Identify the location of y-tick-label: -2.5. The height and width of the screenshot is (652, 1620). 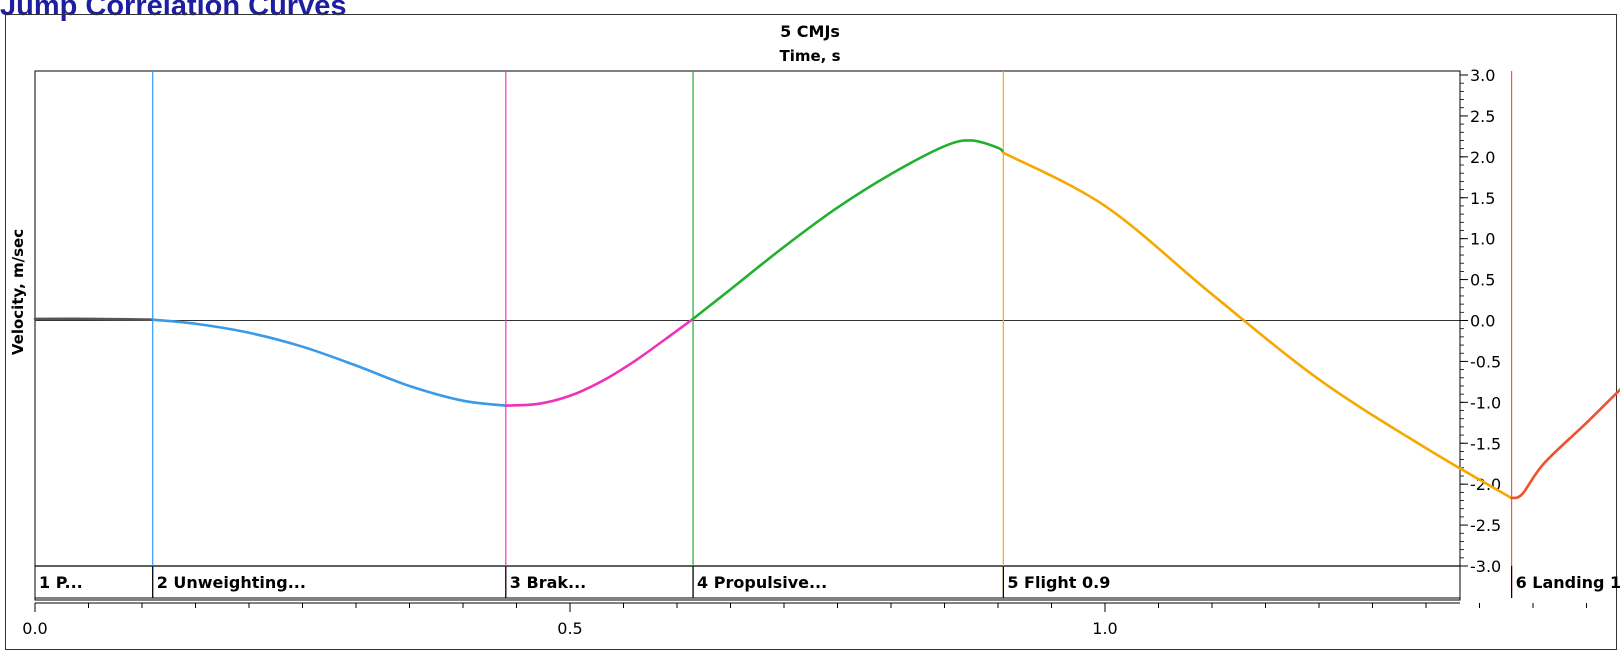
(1485, 525).